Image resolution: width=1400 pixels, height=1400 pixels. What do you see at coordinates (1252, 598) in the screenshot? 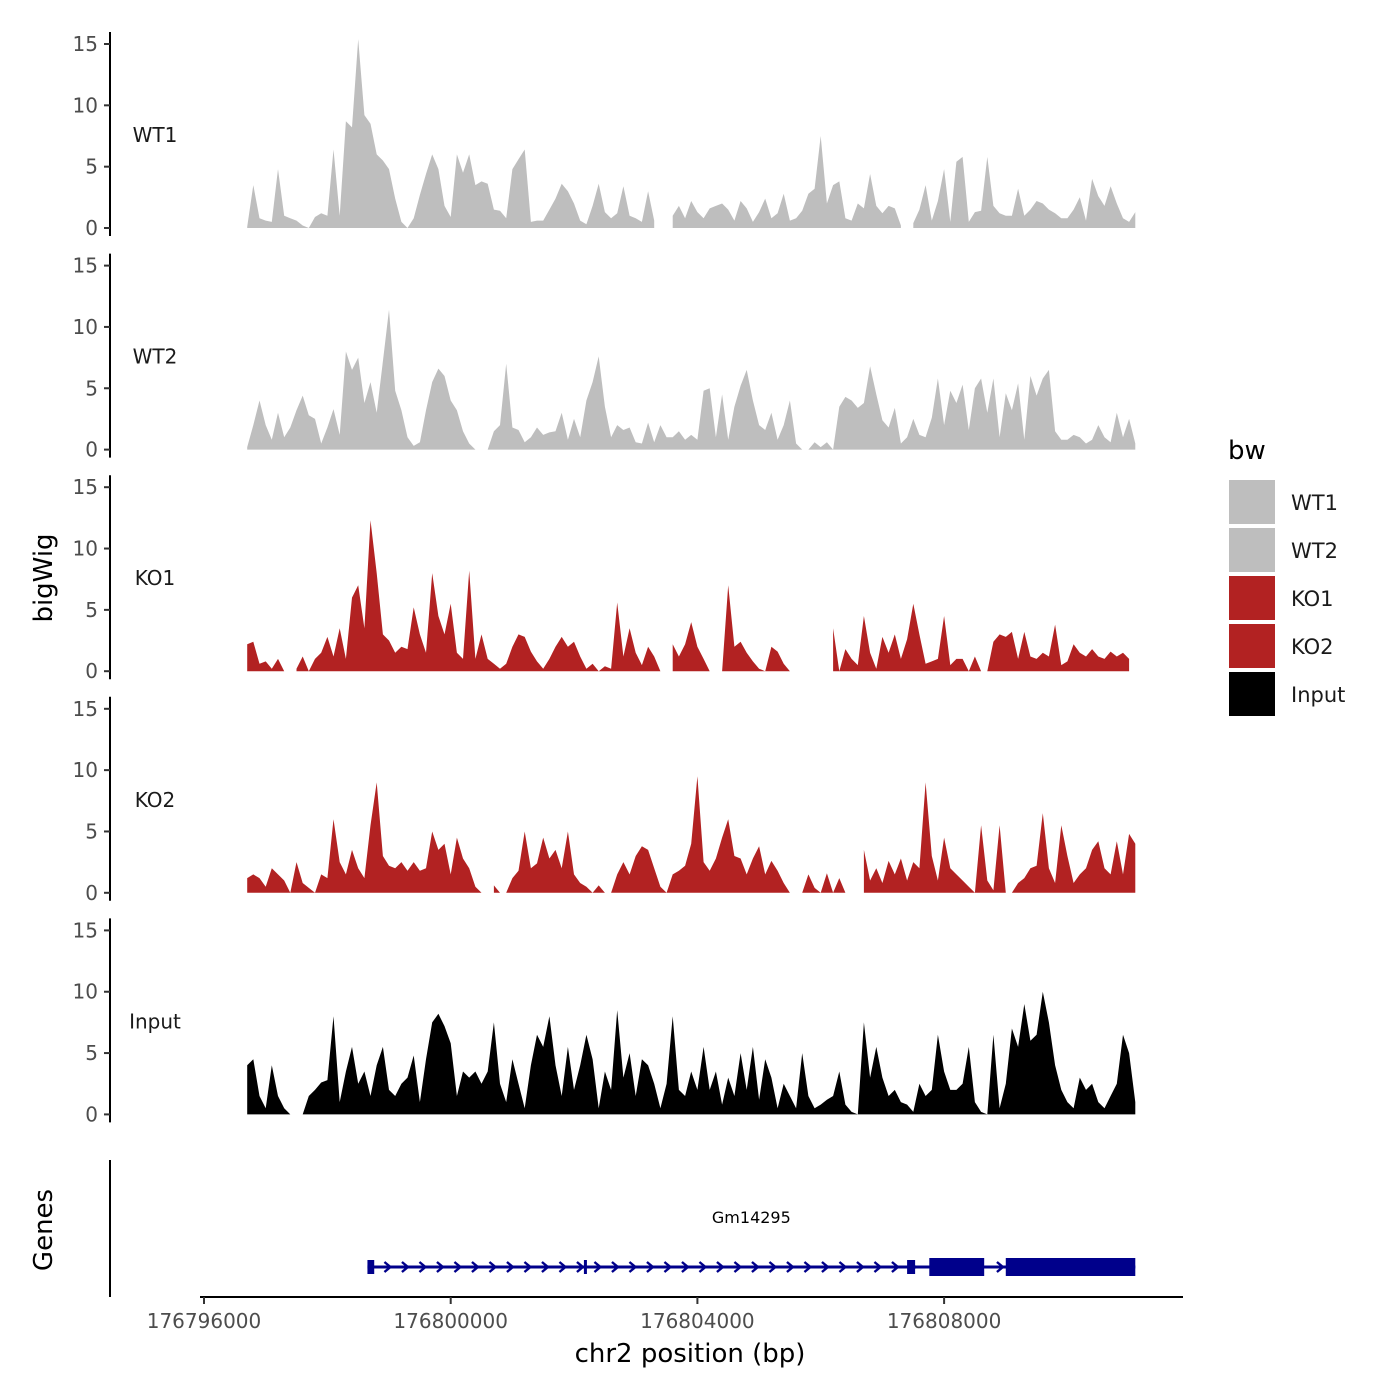
I see `legend-key-ko1` at bounding box center [1252, 598].